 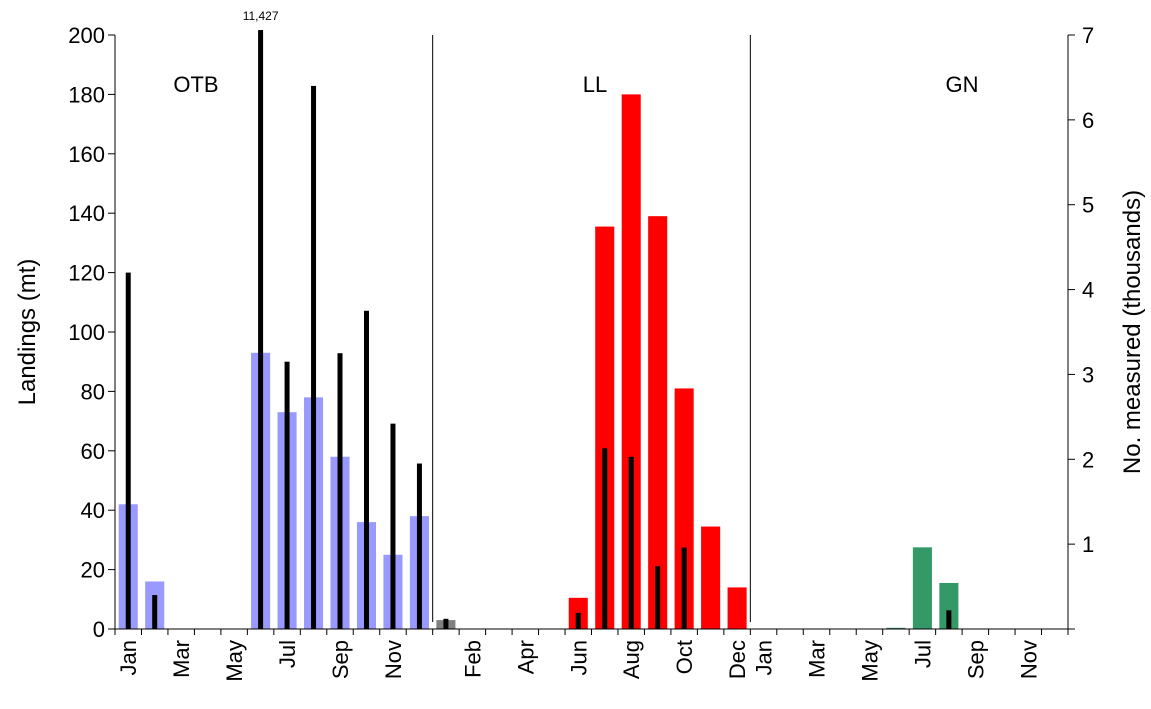 I want to click on measured-bar-ll-jan, so click(x=446, y=623).